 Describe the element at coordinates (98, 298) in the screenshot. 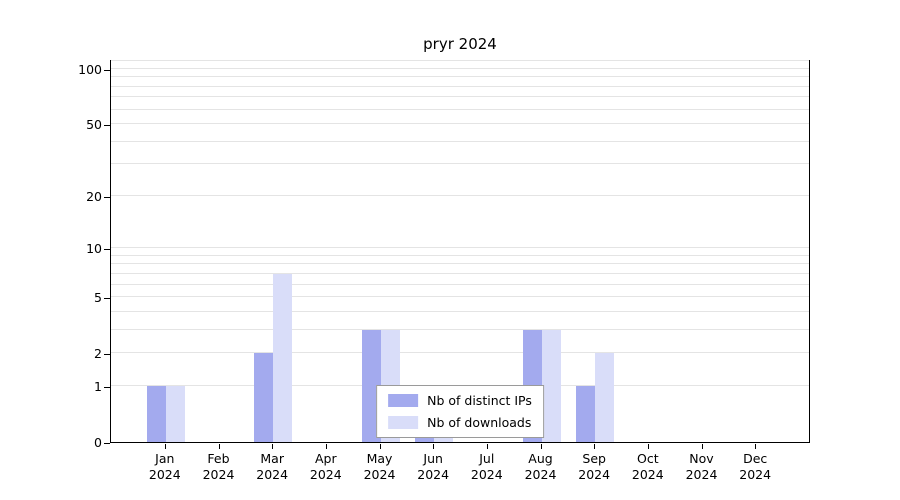

I see `y-tick-label: 5` at that location.